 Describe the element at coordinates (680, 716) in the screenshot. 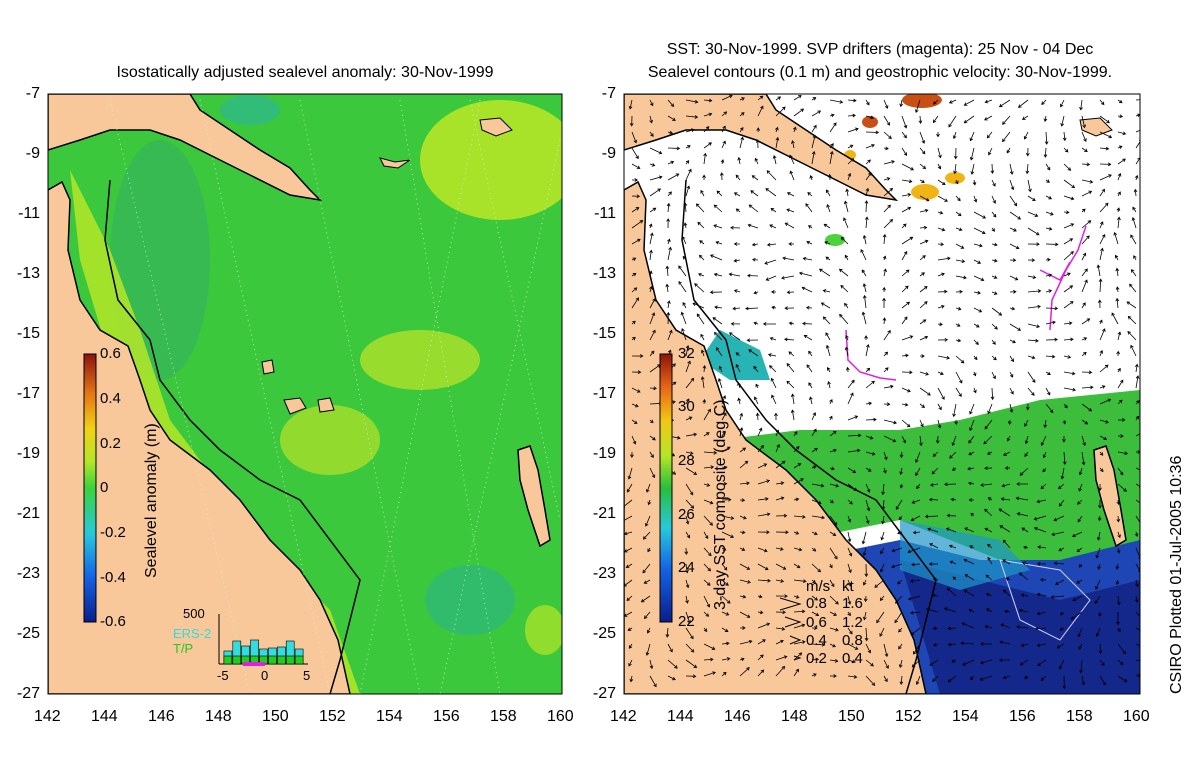

I see `lon-tick: 144` at that location.